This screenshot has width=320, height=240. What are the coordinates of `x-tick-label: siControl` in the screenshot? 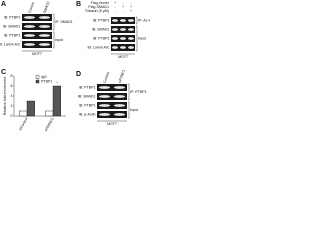 It's located at (23, 124).